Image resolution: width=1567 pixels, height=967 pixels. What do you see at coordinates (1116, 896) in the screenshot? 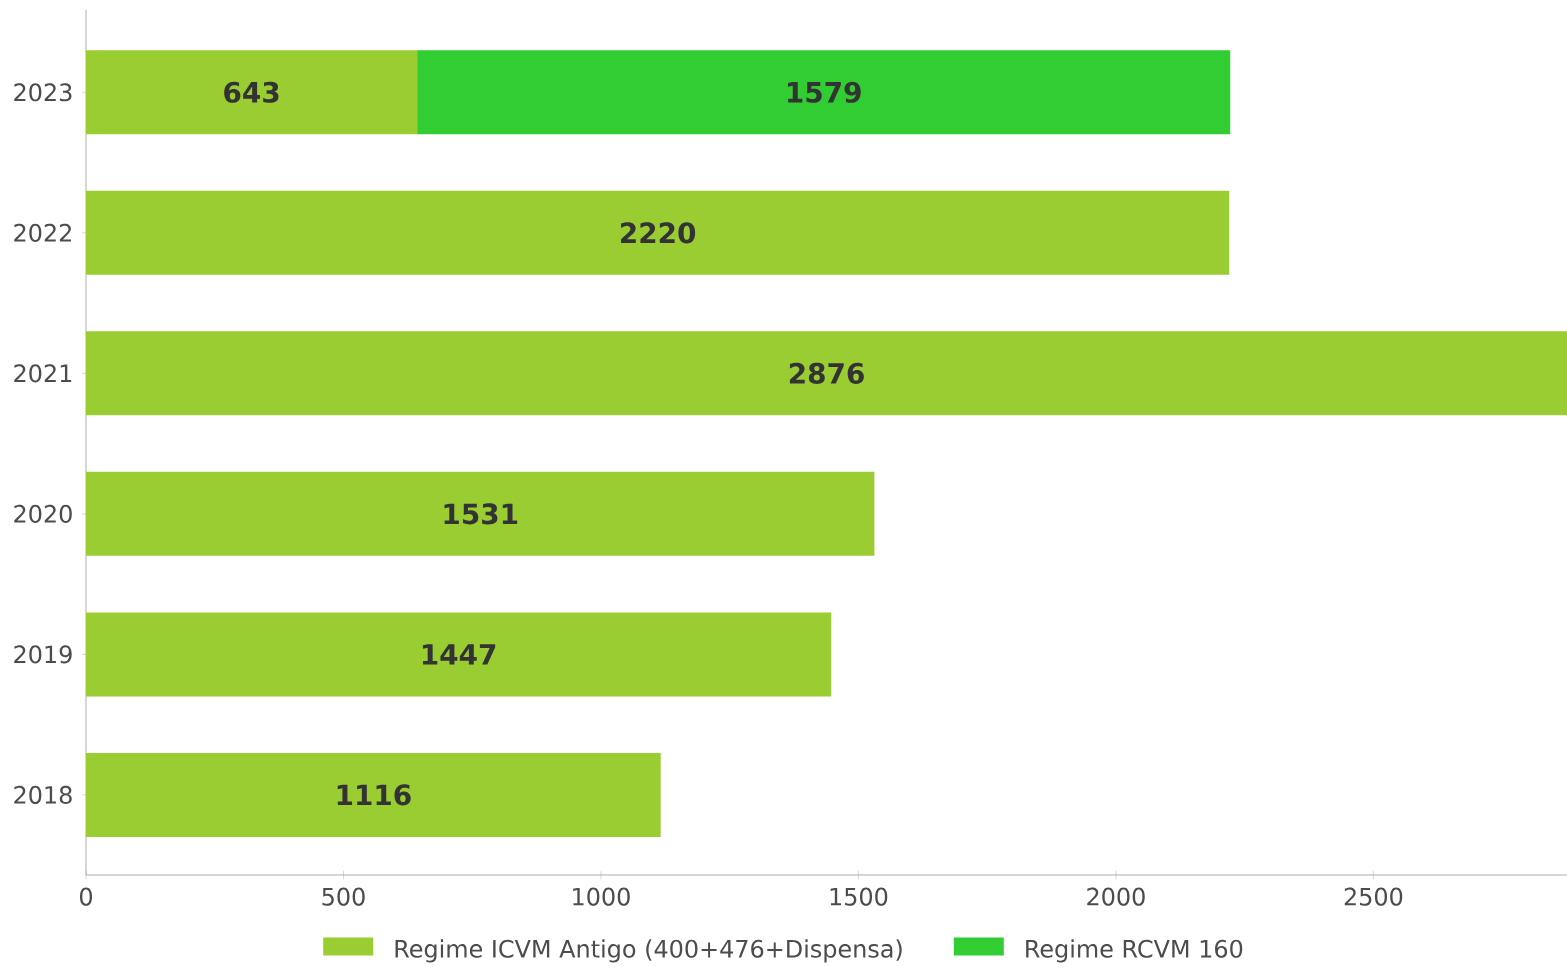
I see `x-tick-label: 2000` at bounding box center [1116, 896].